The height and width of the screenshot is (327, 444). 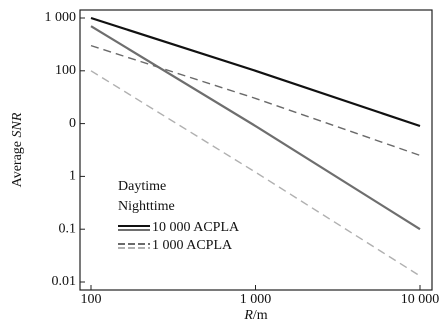 I want to click on y-tick-label: 0.01, so click(x=64, y=281).